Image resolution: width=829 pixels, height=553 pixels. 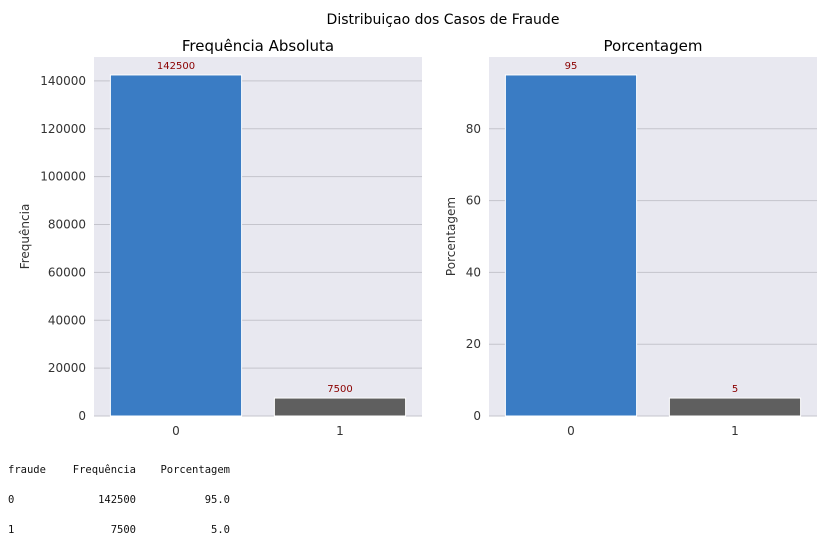 What do you see at coordinates (220, 530) in the screenshot?
I see `table-cell: 5.0` at bounding box center [220, 530].